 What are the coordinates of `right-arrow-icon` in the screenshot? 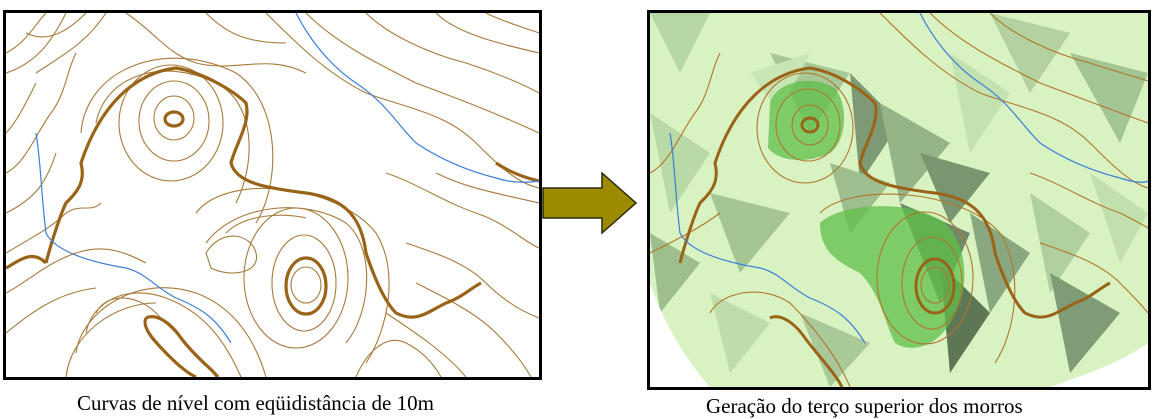 It's located at (590, 203).